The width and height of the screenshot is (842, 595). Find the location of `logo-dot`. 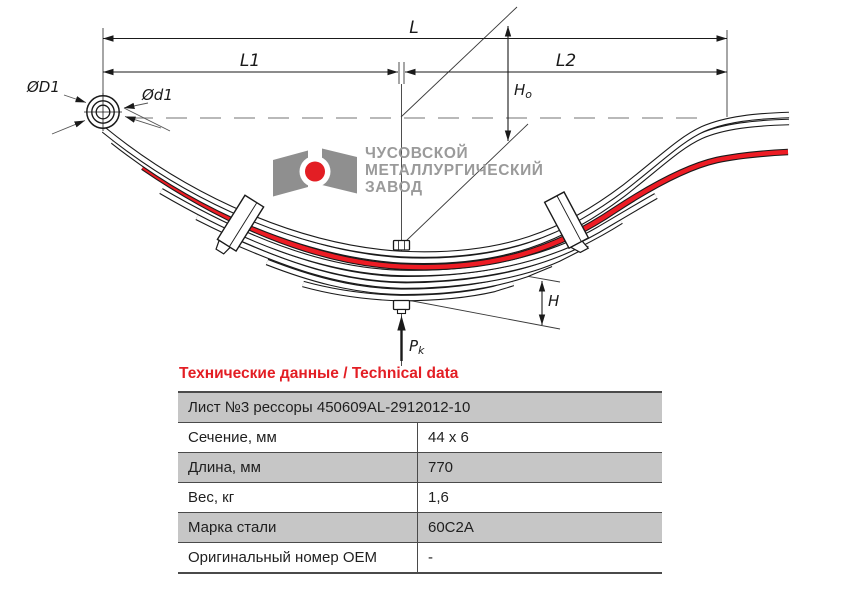

logo-dot is located at coordinates (315, 171).